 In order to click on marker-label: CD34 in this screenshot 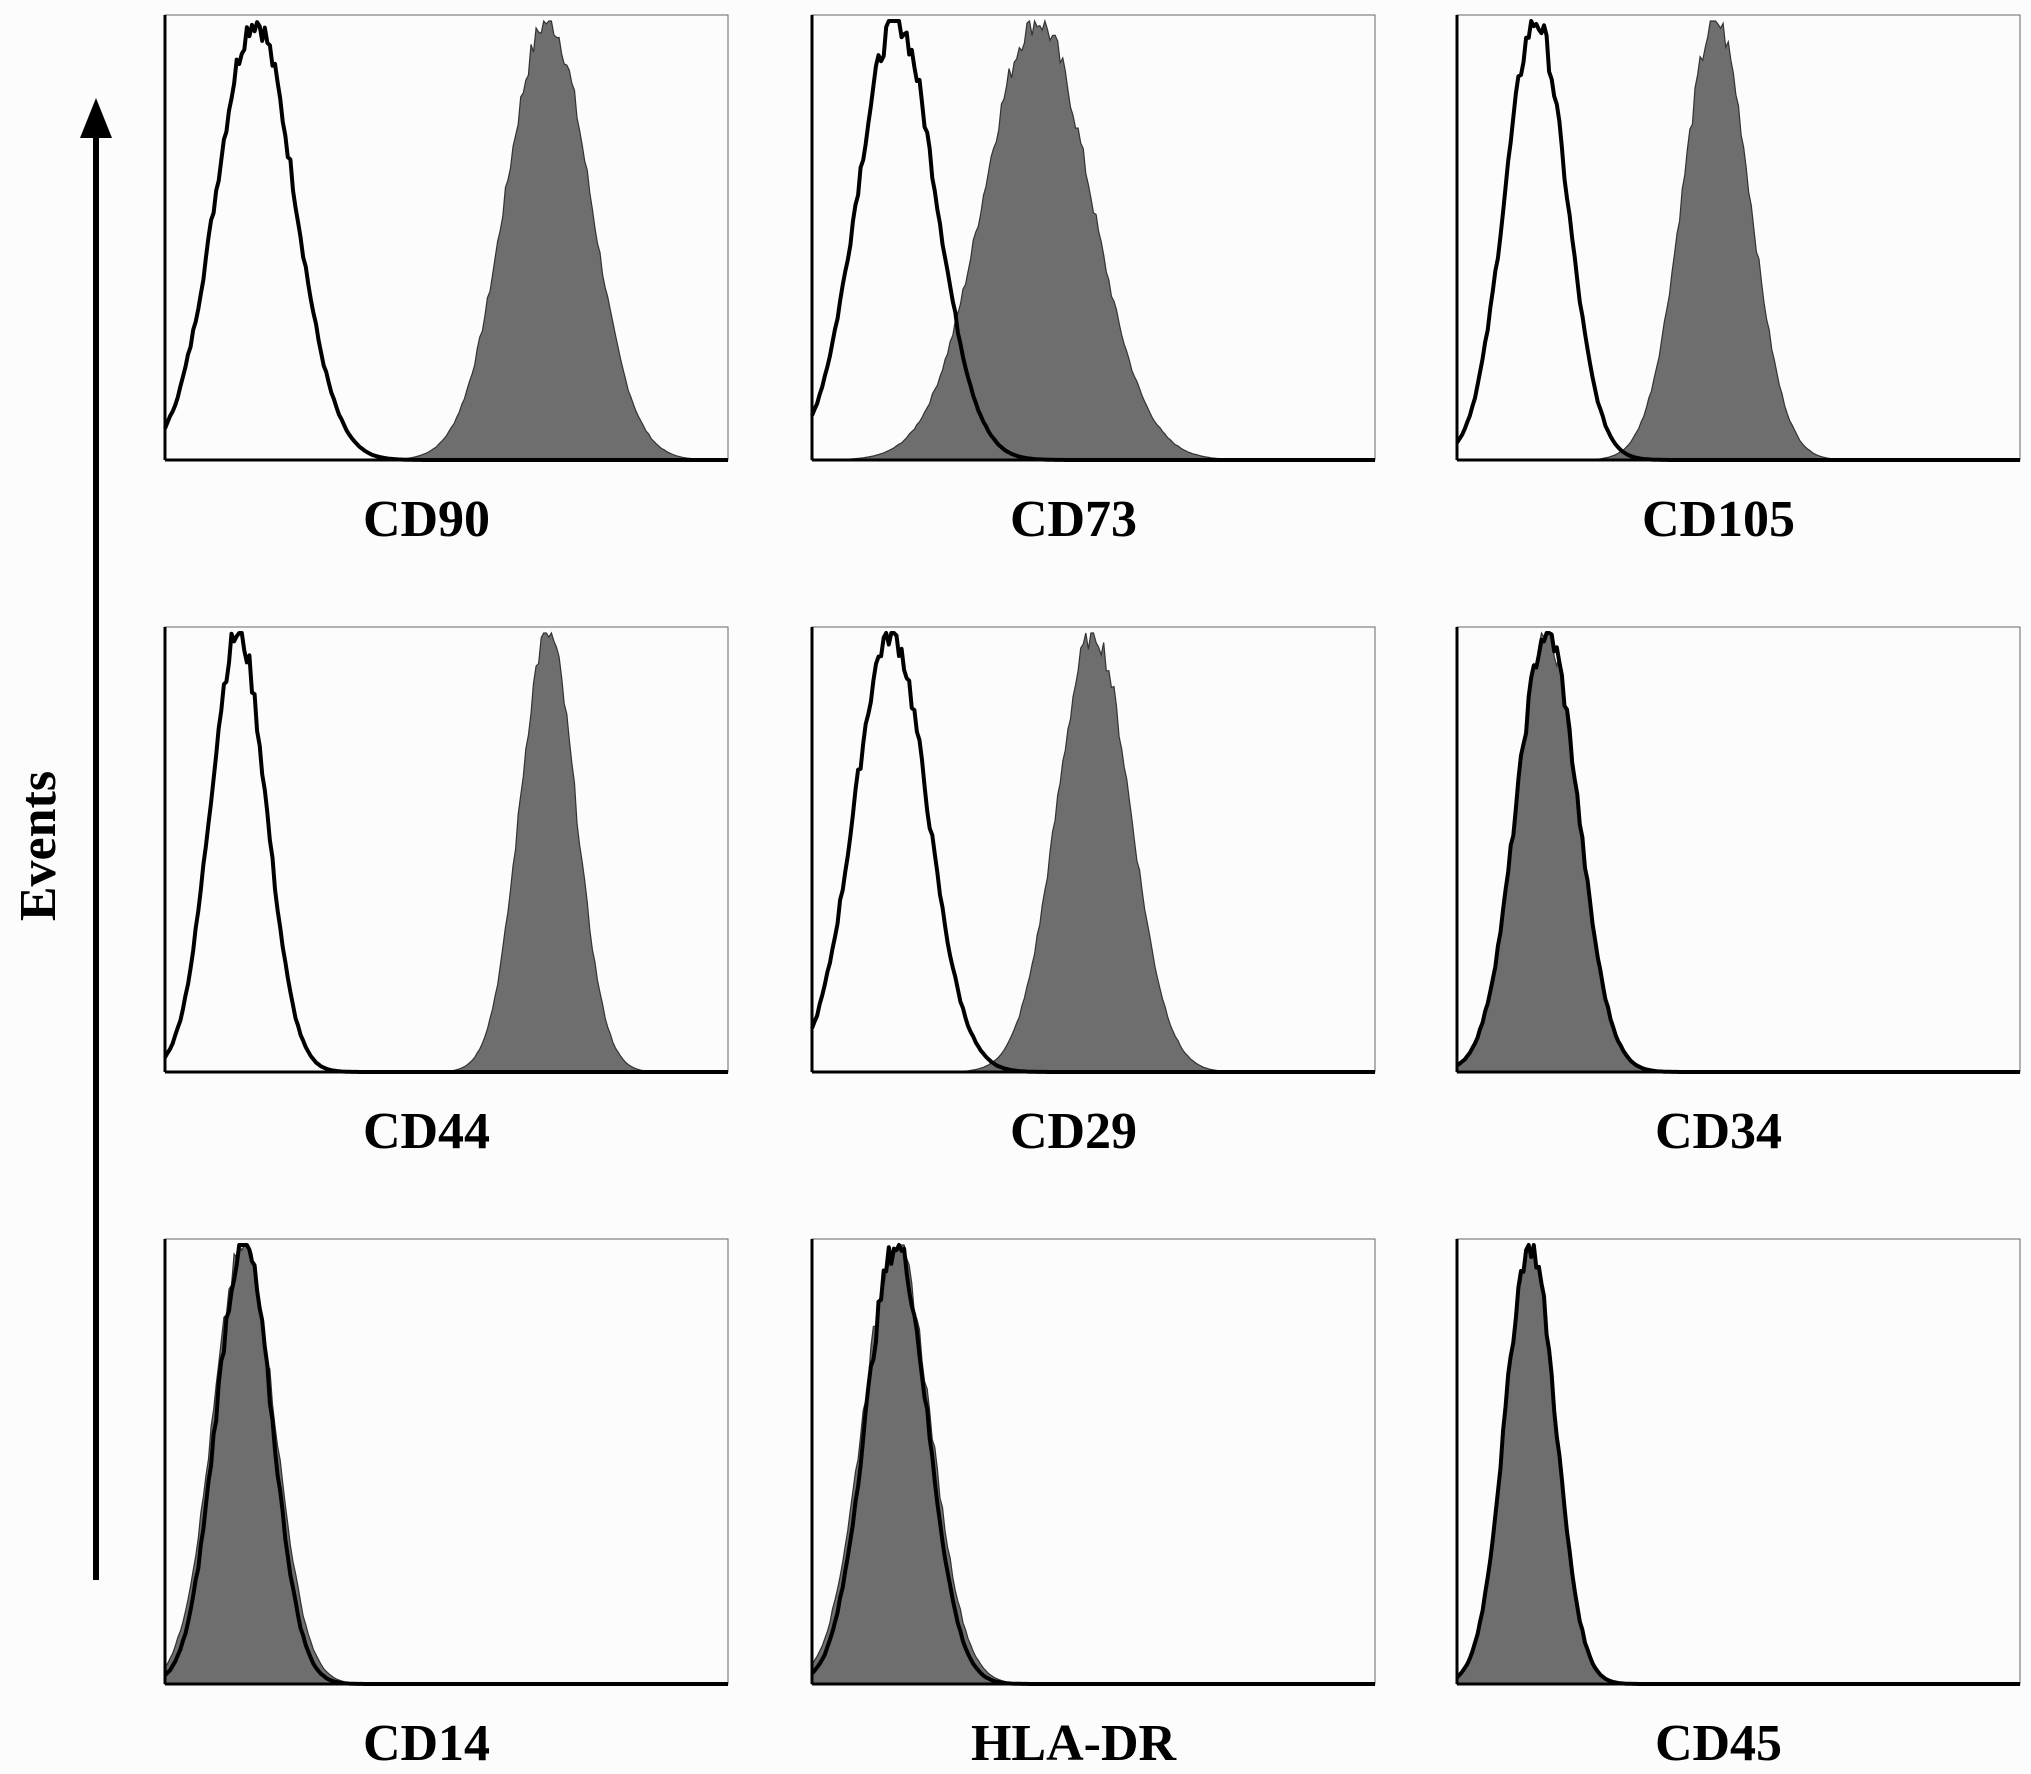, I will do `click(1718, 1131)`.